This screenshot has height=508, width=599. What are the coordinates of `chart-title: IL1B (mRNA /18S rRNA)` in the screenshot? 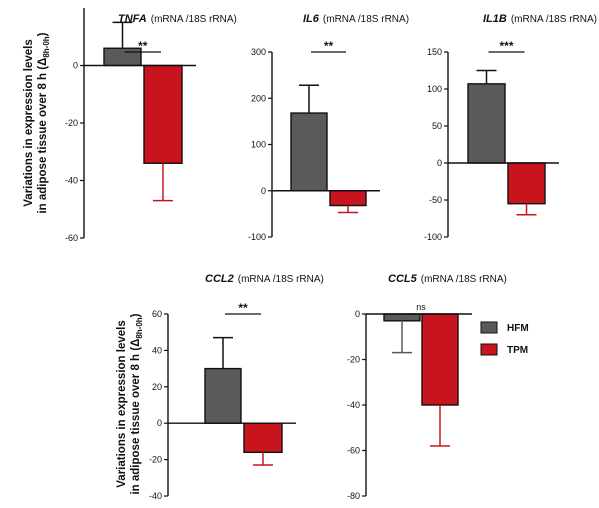 It's located at (540, 19).